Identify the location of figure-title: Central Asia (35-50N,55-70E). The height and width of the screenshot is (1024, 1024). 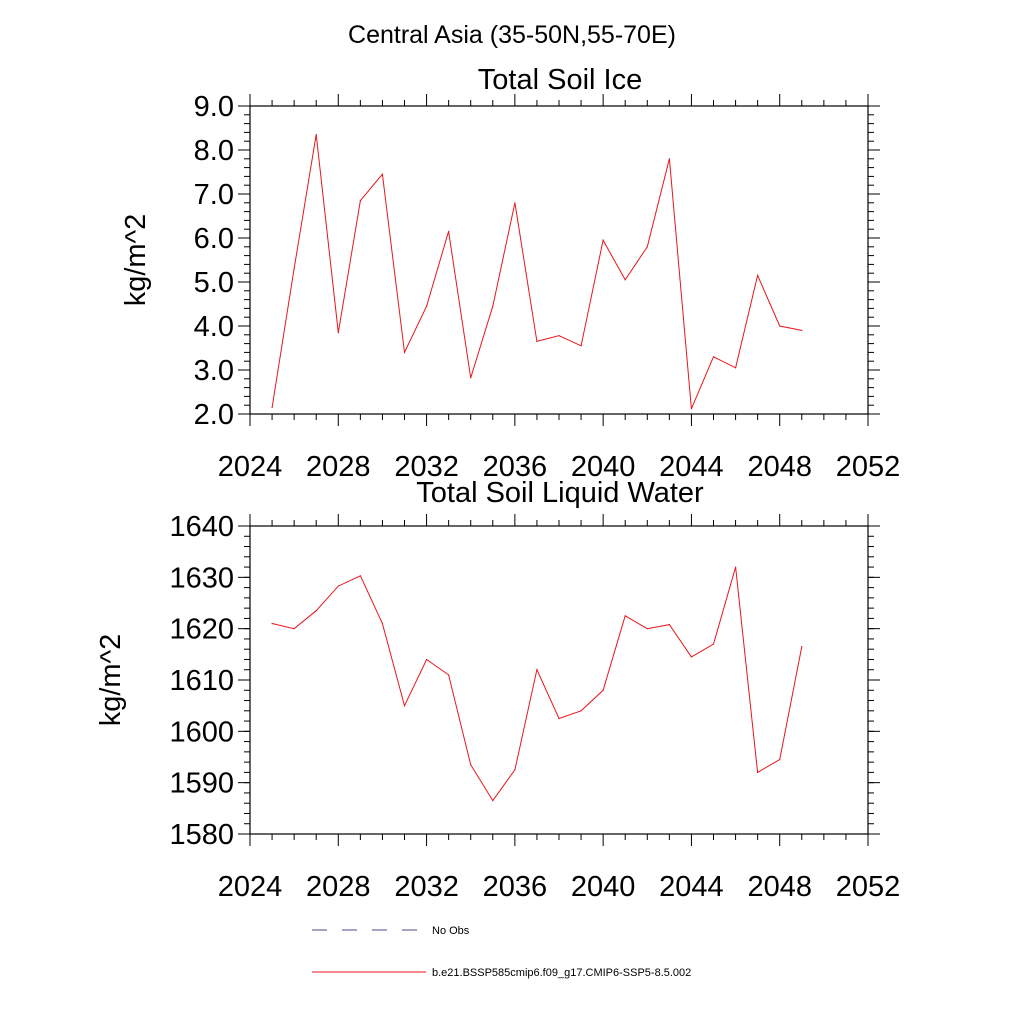
(512, 35).